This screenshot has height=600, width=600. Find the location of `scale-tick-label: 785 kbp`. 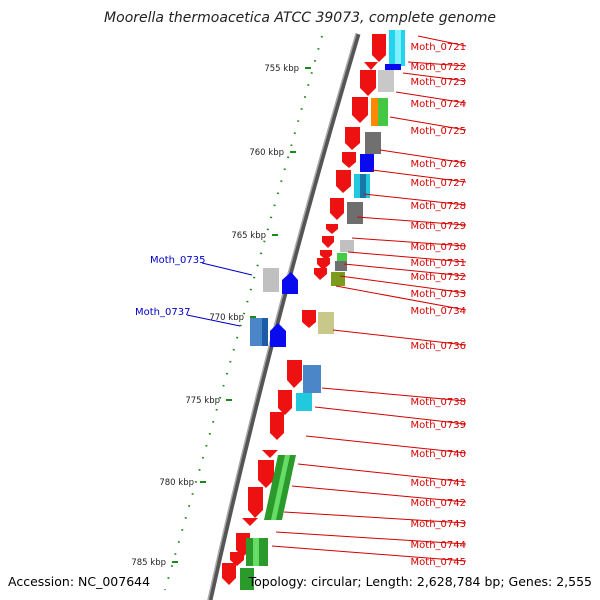

scale-tick-label: 785 kbp is located at coordinates (148, 563).